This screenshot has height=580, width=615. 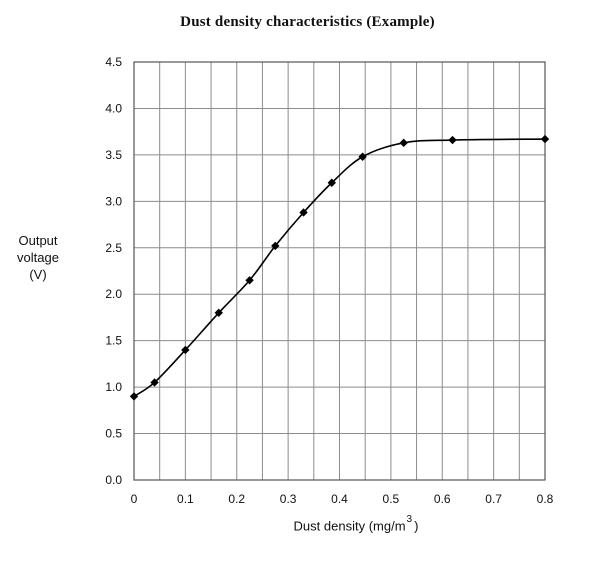 I want to click on chart-title: Dust density characteristics (Example), so click(x=307, y=22).